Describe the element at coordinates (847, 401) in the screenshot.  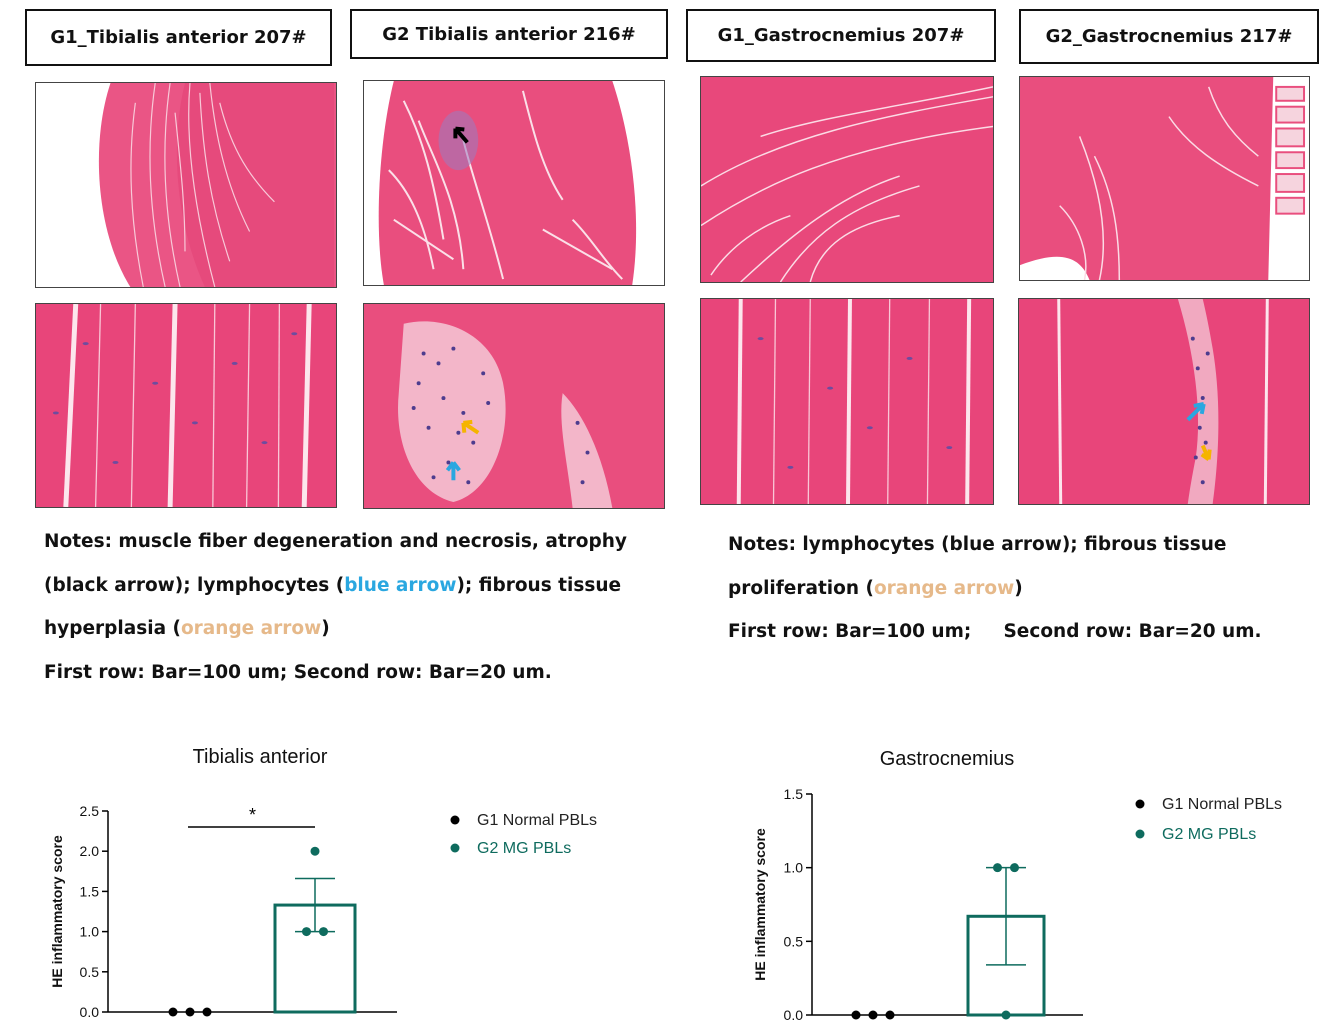
I see `micrograph-gc-g1-20um` at that location.